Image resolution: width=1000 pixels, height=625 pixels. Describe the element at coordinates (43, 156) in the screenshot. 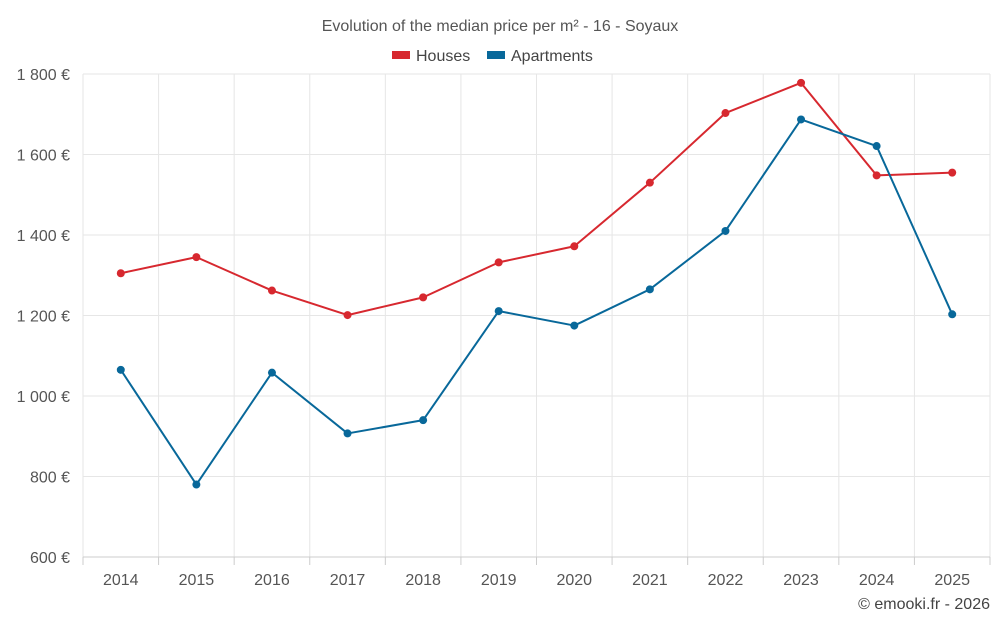

I see `y-tick-label: 1 600 €` at that location.